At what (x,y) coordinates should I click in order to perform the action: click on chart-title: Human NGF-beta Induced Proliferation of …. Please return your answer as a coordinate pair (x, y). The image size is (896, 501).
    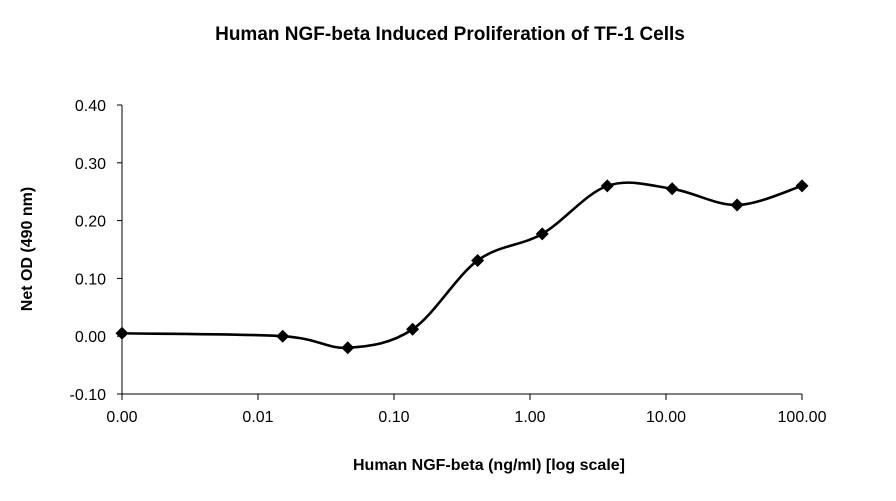
    Looking at the image, I should click on (450, 34).